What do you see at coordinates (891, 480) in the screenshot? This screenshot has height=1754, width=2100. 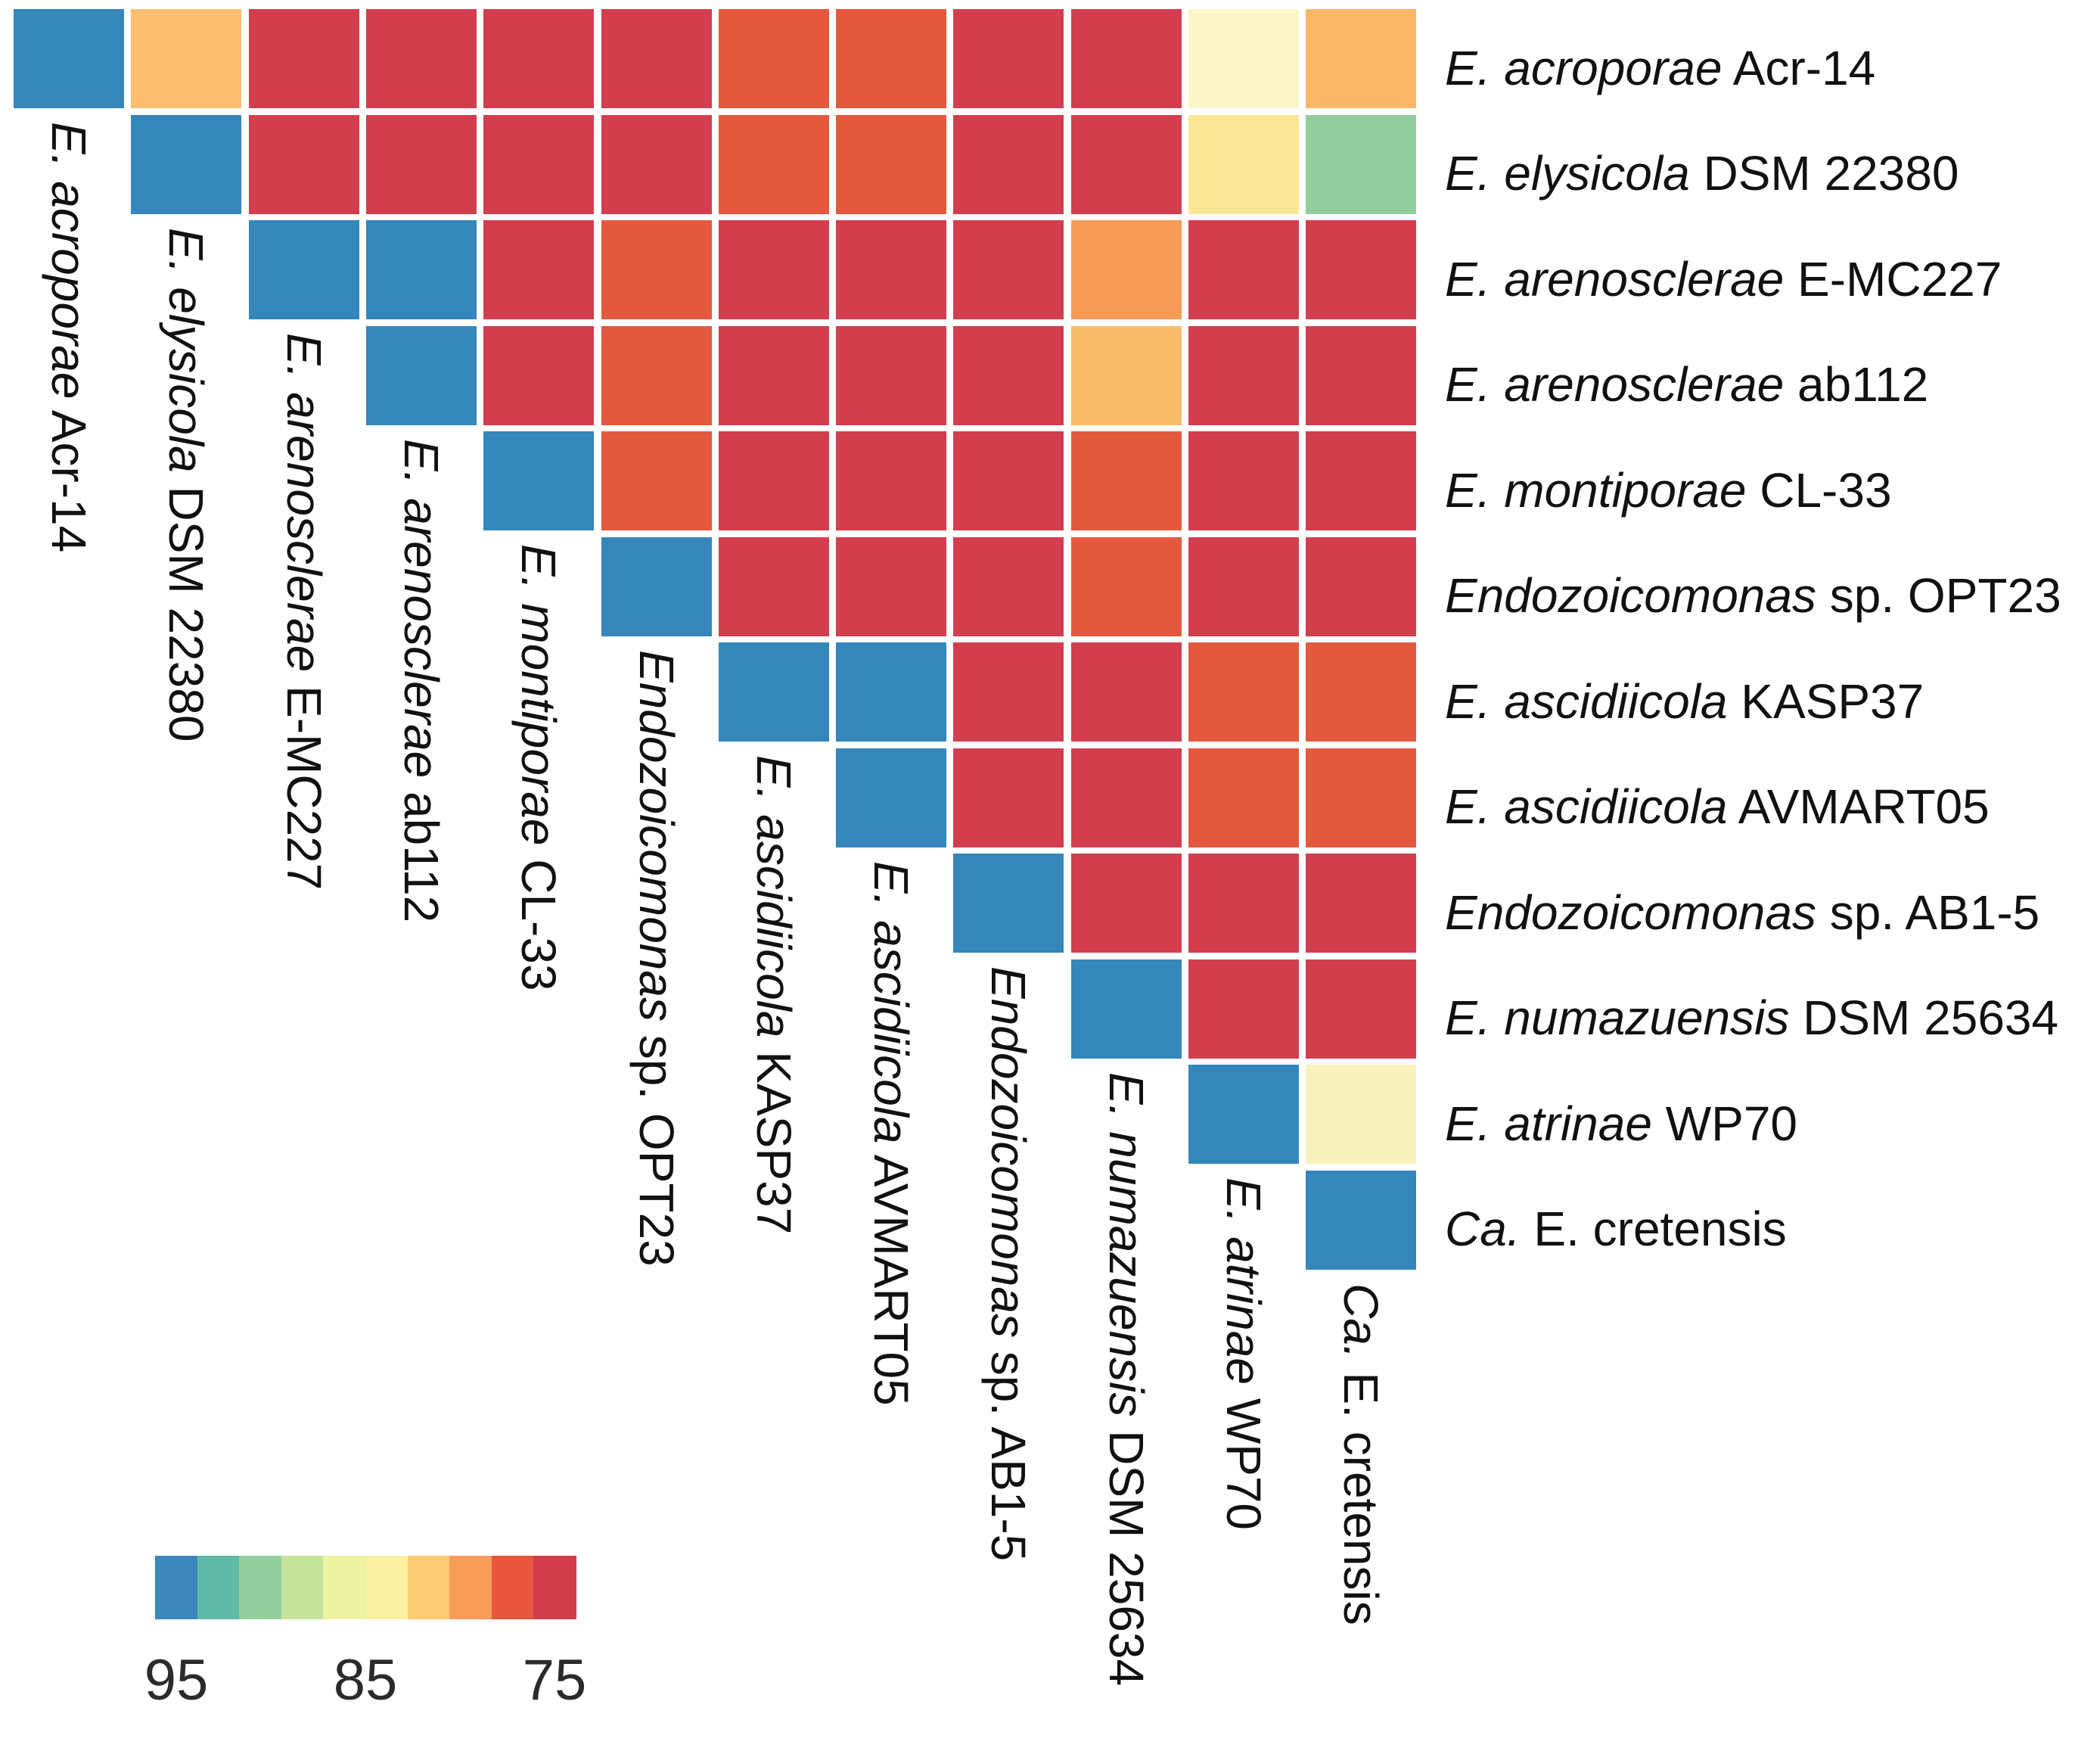 I see `heatmap-cell-r5c8` at bounding box center [891, 480].